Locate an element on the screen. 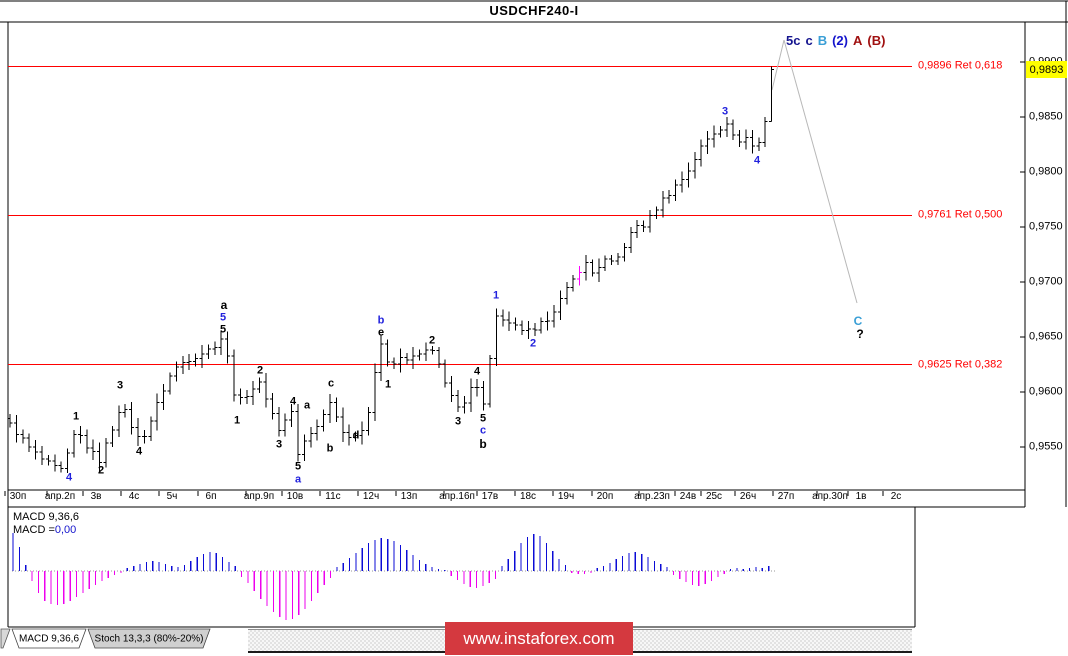 This screenshot has height=656, width=1068. fib-level-label: 0,9625 Ret 0,382 is located at coordinates (960, 364).